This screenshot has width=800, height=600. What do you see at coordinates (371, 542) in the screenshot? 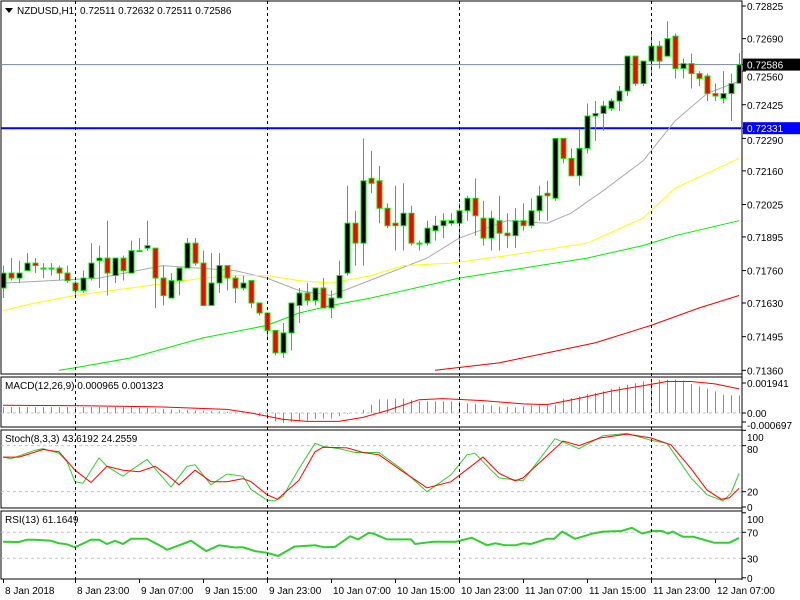
I see `rsi-pane` at bounding box center [371, 542].